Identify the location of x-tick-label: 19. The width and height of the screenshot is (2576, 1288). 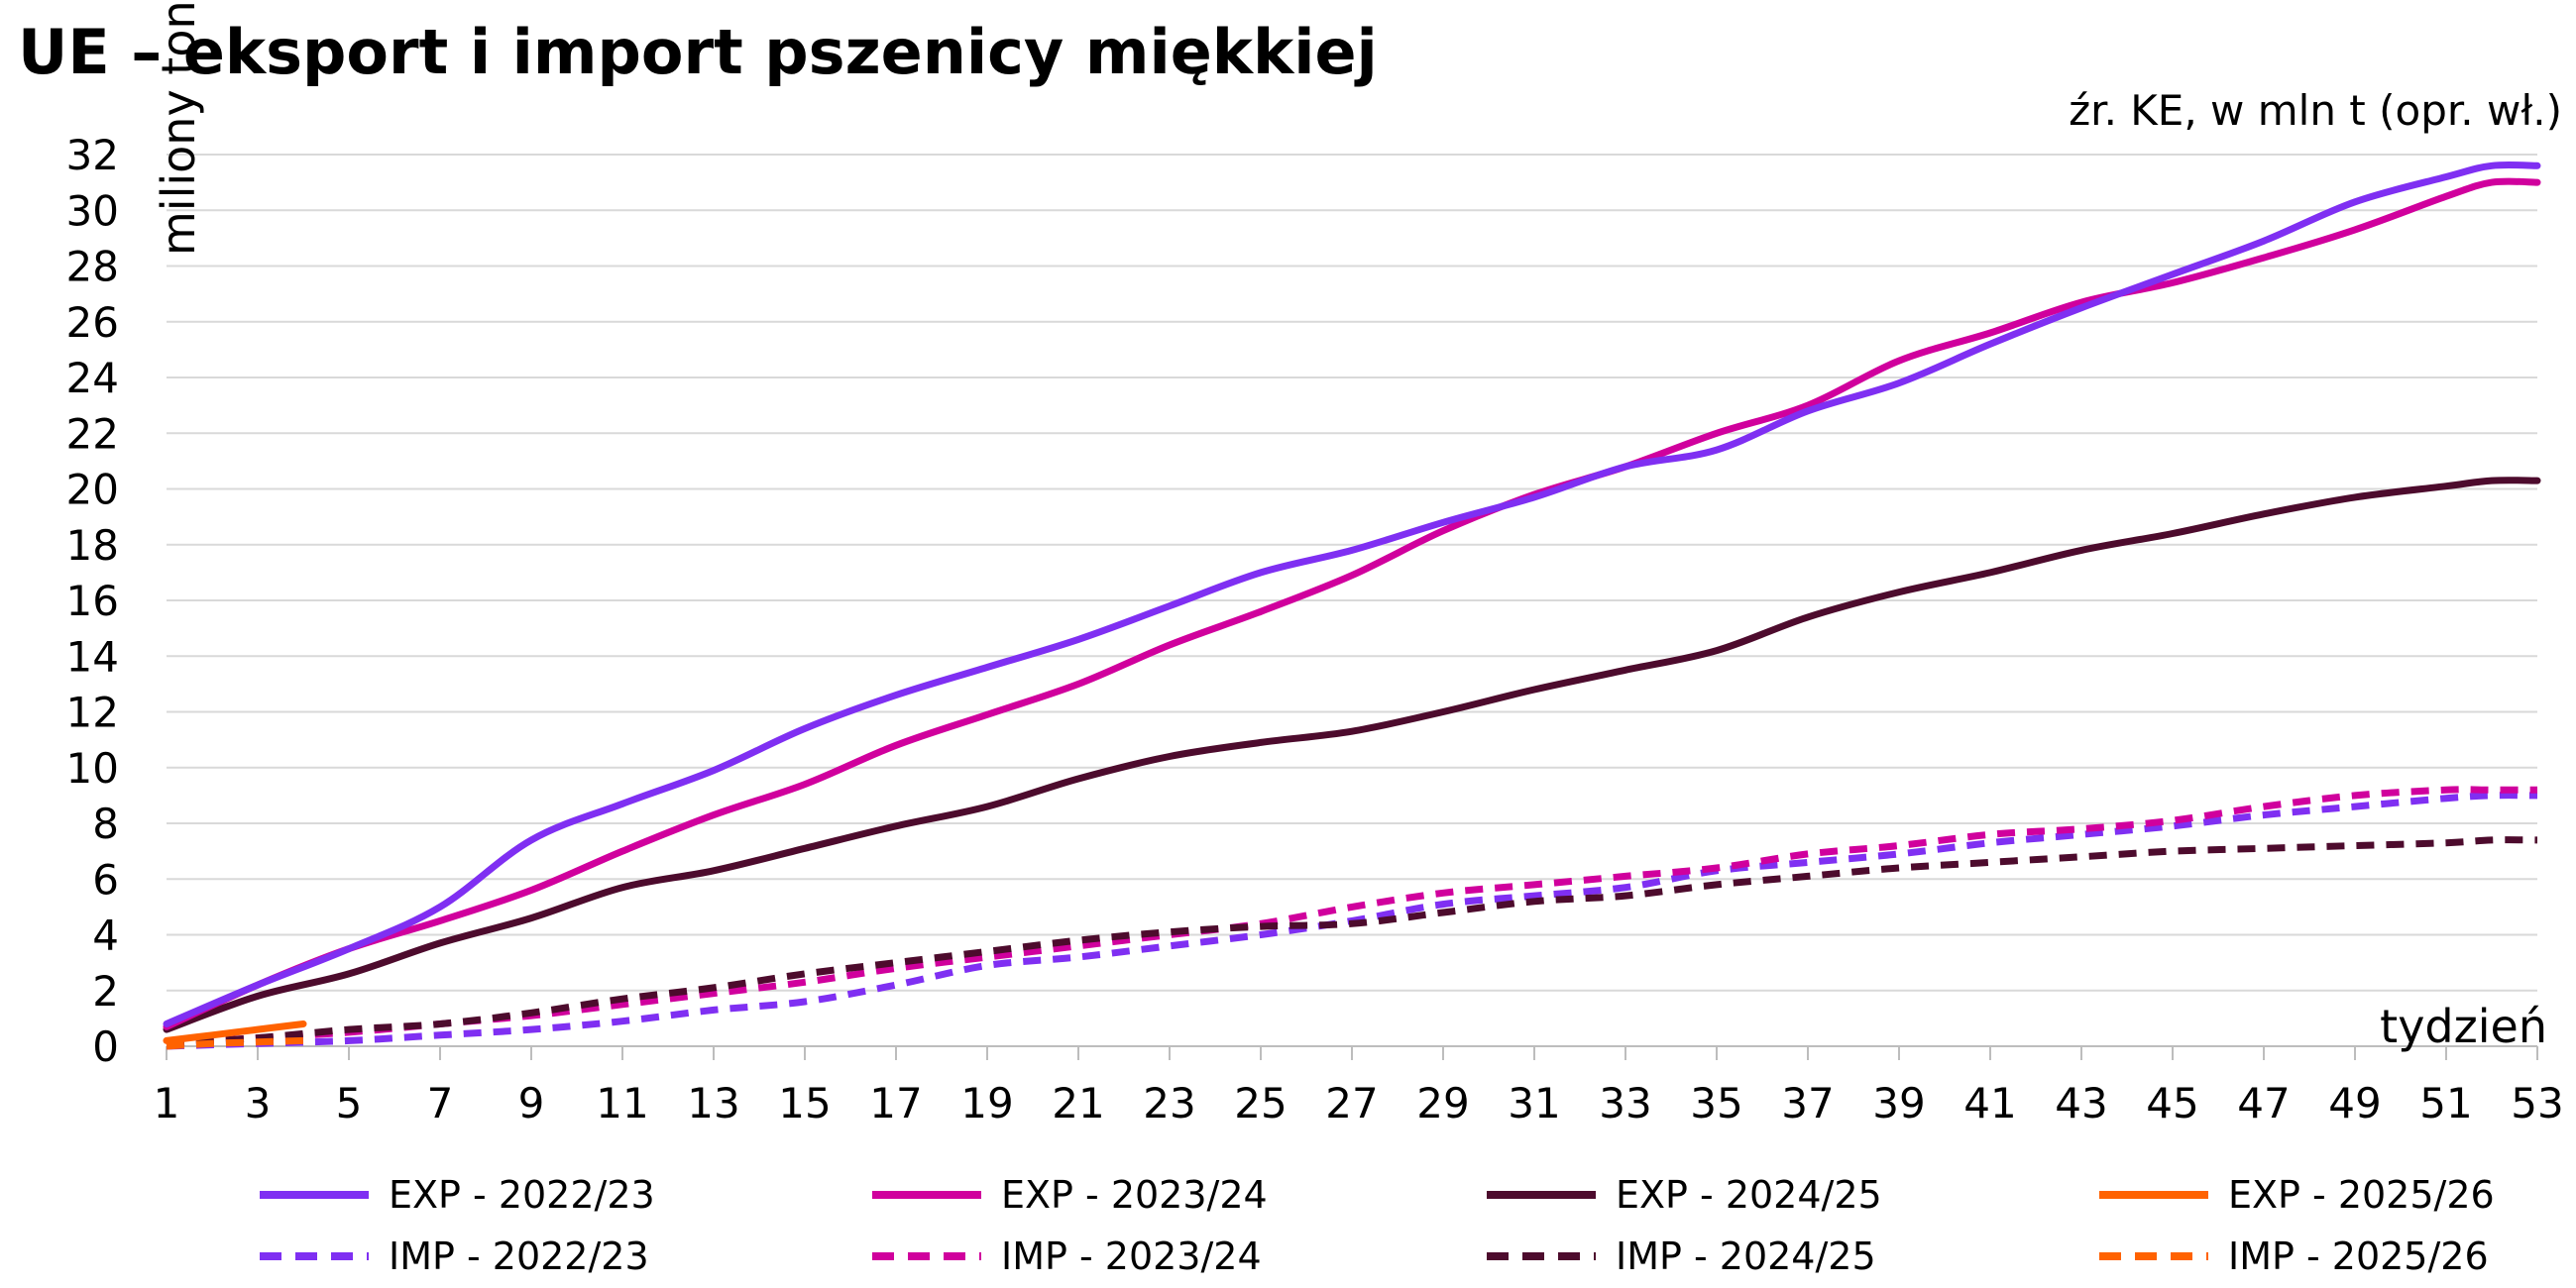
(986, 1103).